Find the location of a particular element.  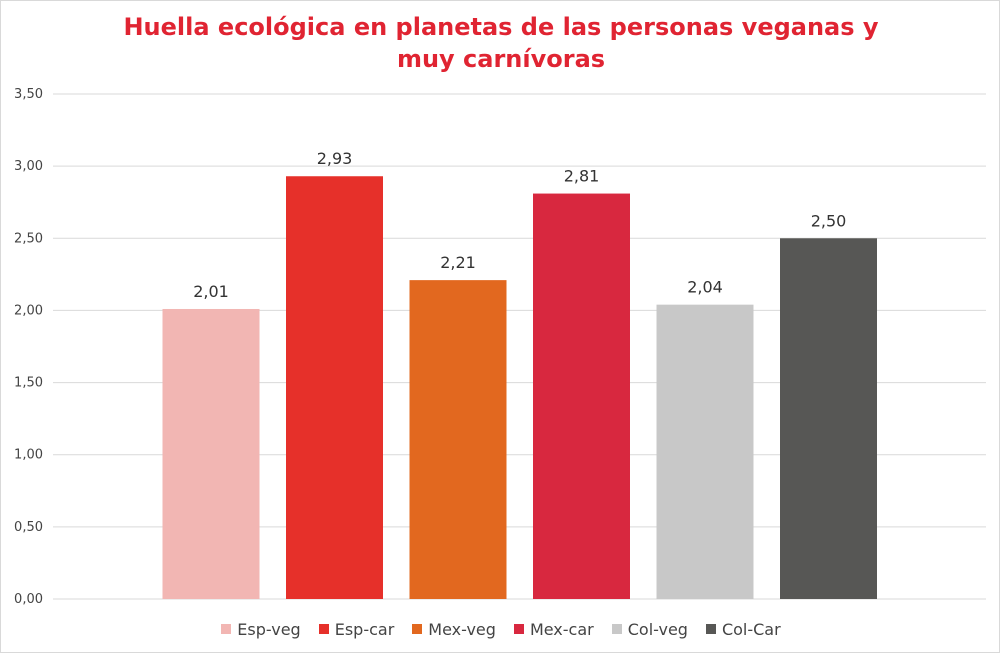

legend-label: Col-Car is located at coordinates (751, 629).